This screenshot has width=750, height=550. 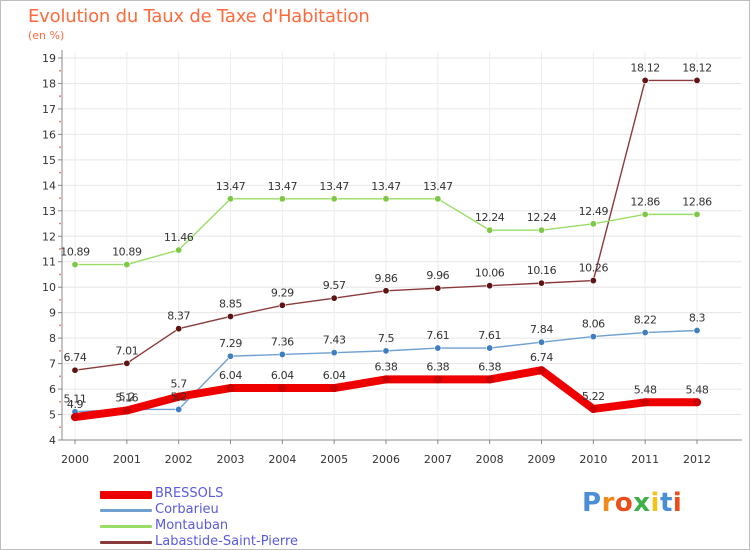 I want to click on logo-letter: r, so click(x=608, y=503).